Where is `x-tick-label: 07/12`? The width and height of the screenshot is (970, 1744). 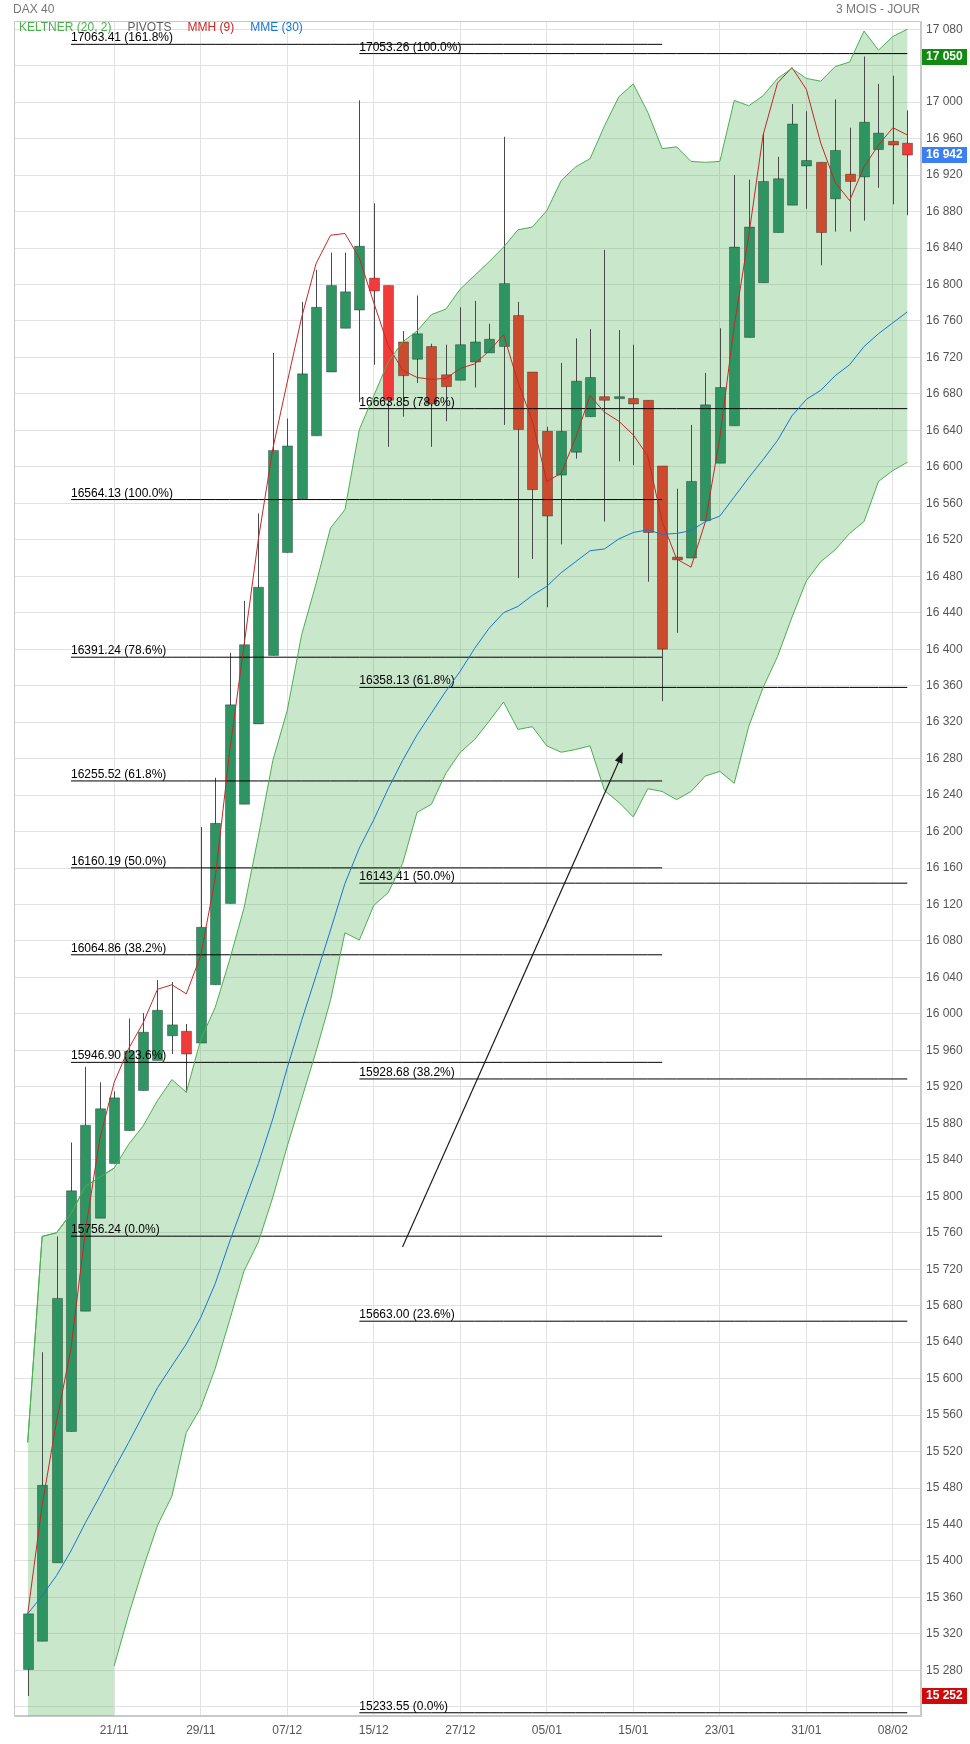
x-tick-label: 07/12 is located at coordinates (287, 1729).